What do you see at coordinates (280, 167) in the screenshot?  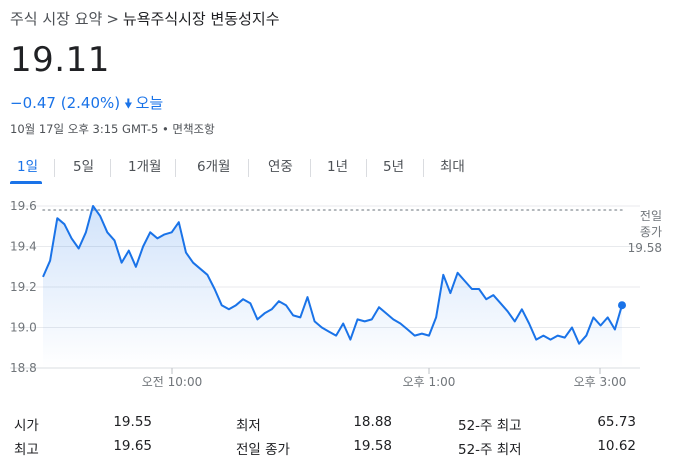 I see `tab-ytd: 연중` at bounding box center [280, 167].